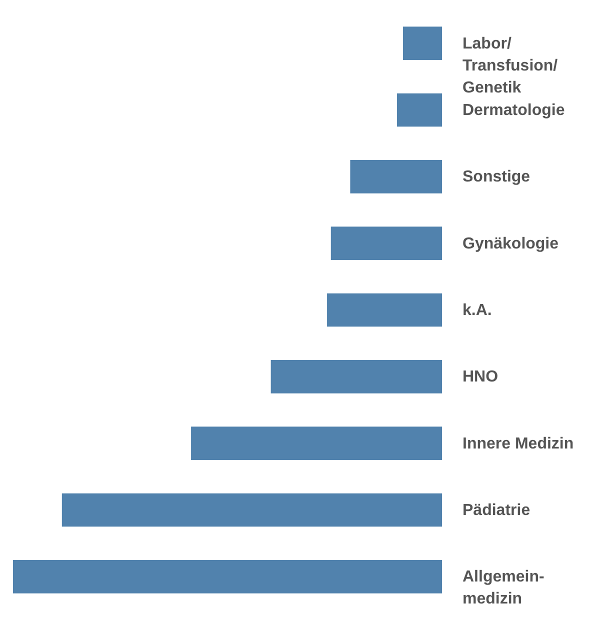 Image resolution: width=606 pixels, height=619 pixels. I want to click on y-tick-label: Pädiatrie, so click(496, 510).